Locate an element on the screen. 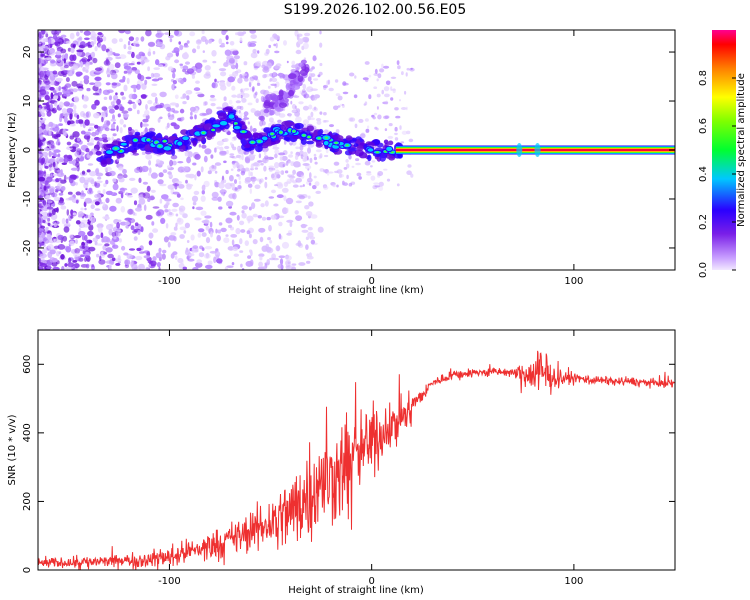 Image resolution: width=750 pixels, height=600 pixels. spectrogram-spur-blob is located at coordinates (288, 86).